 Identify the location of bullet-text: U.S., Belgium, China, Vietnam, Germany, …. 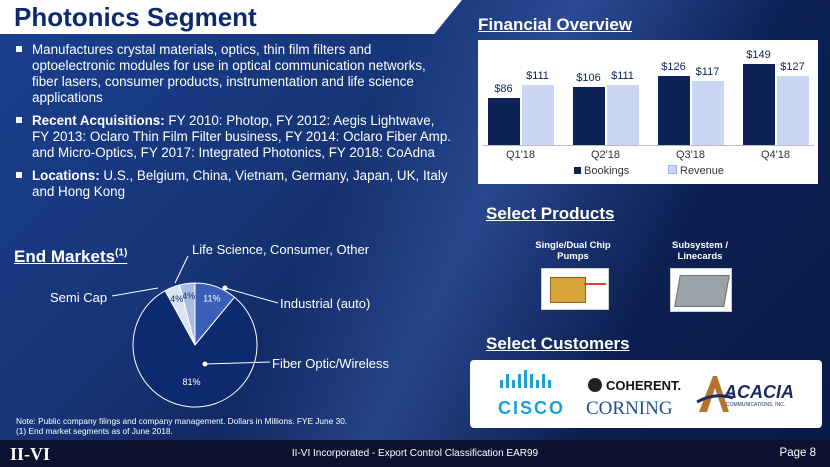
(240, 183).